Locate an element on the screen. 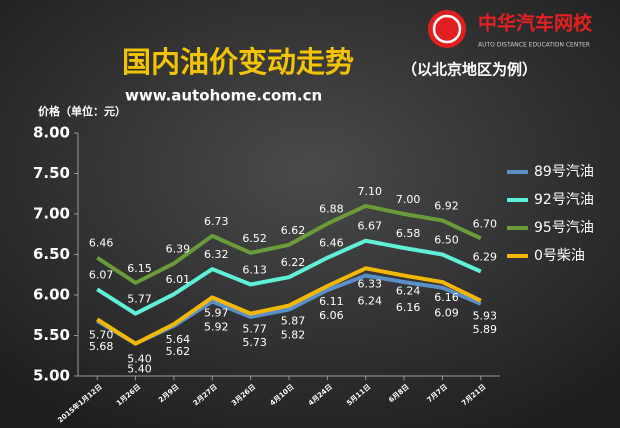 This screenshot has width=620, height=428. value-label: 6.70 is located at coordinates (485, 223).